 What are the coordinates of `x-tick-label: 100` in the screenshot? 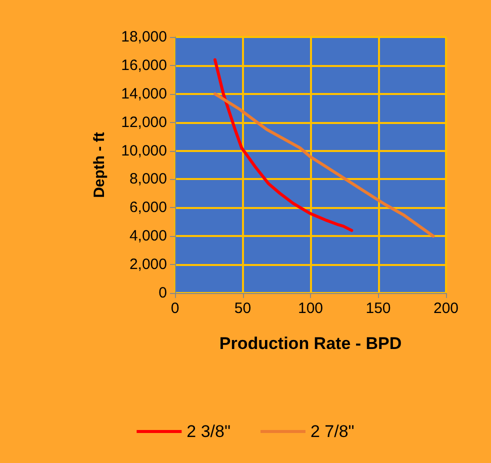 It's located at (311, 308).